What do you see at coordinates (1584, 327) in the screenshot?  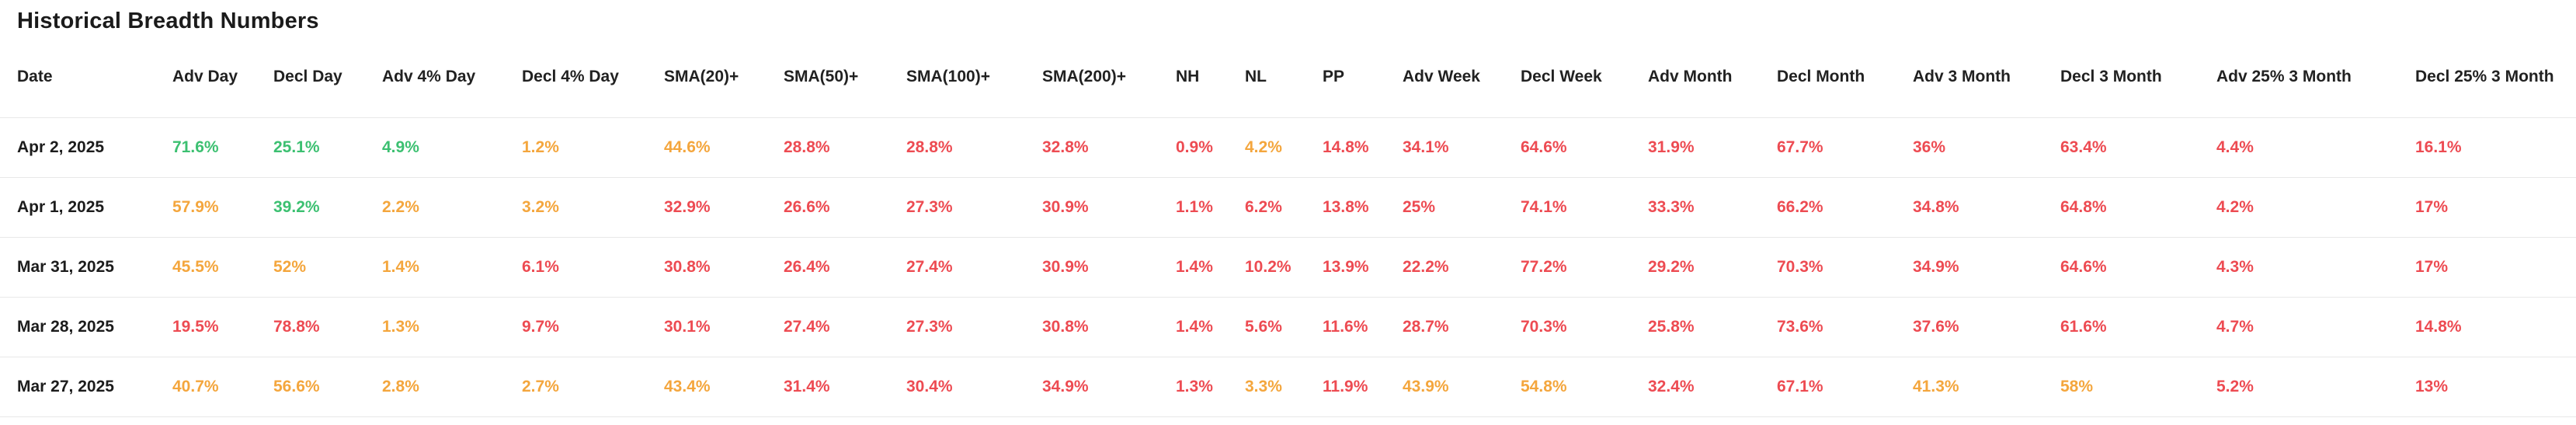 I see `value-cell-decl-week: 70.3%` at bounding box center [1584, 327].